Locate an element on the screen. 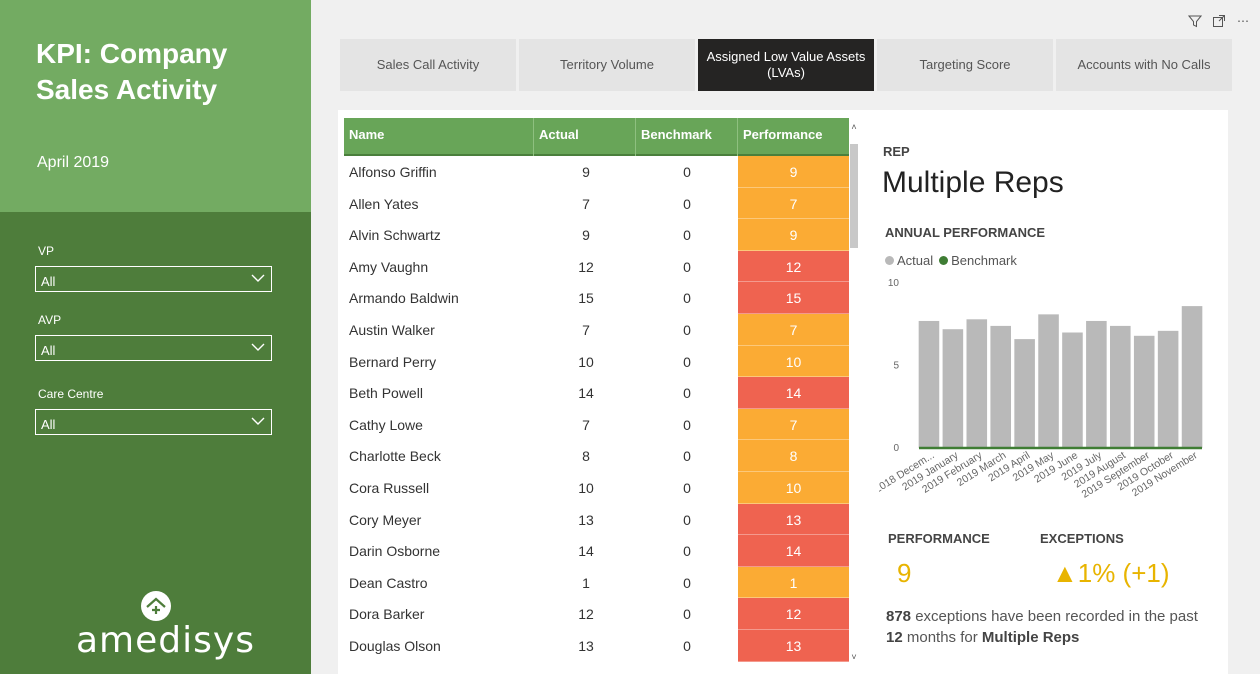  cell-name: Cory Meyer is located at coordinates (385, 519).